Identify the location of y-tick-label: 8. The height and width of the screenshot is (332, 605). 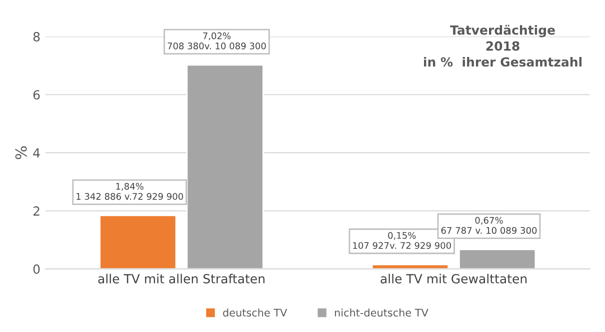
(36, 37).